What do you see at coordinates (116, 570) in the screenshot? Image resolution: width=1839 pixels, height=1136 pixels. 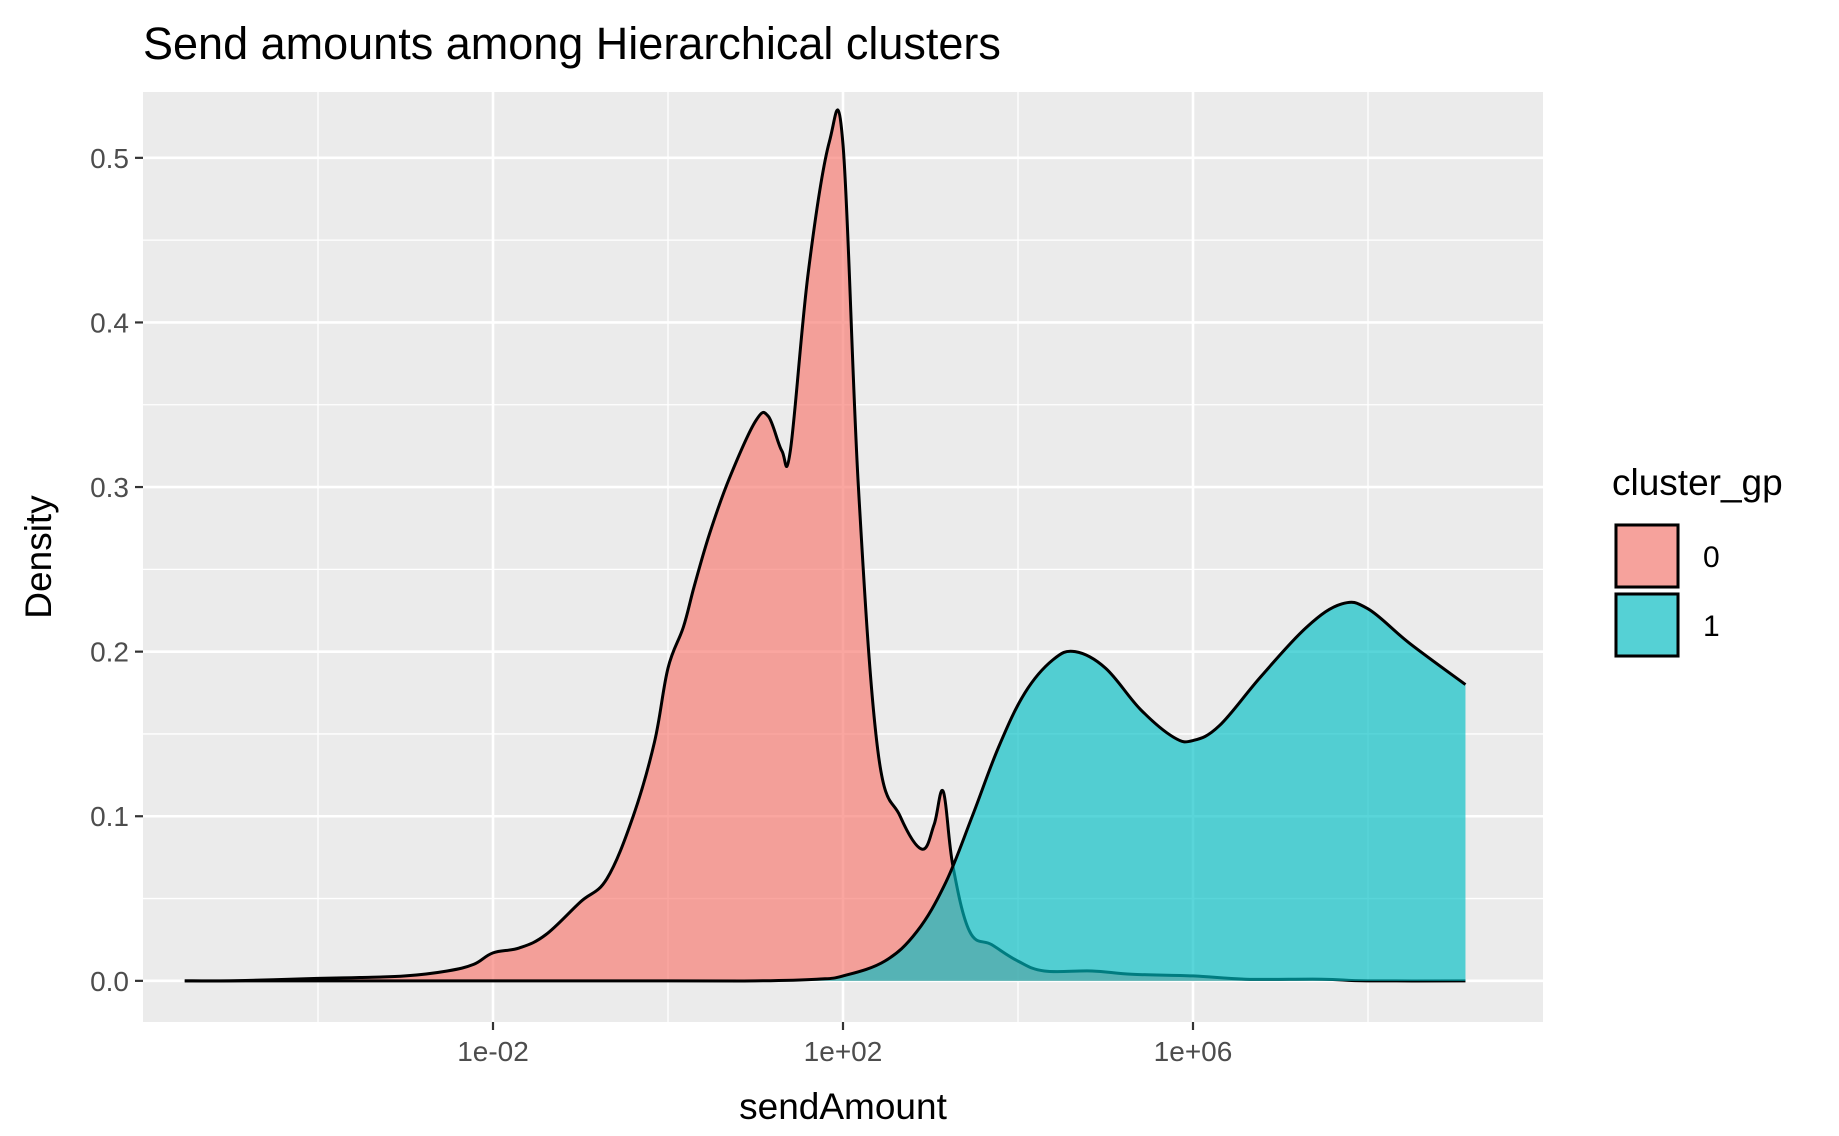 I see `y-axis-ticks: 0.0 0.1 0.2 0.3 0.4 0.5` at bounding box center [116, 570].